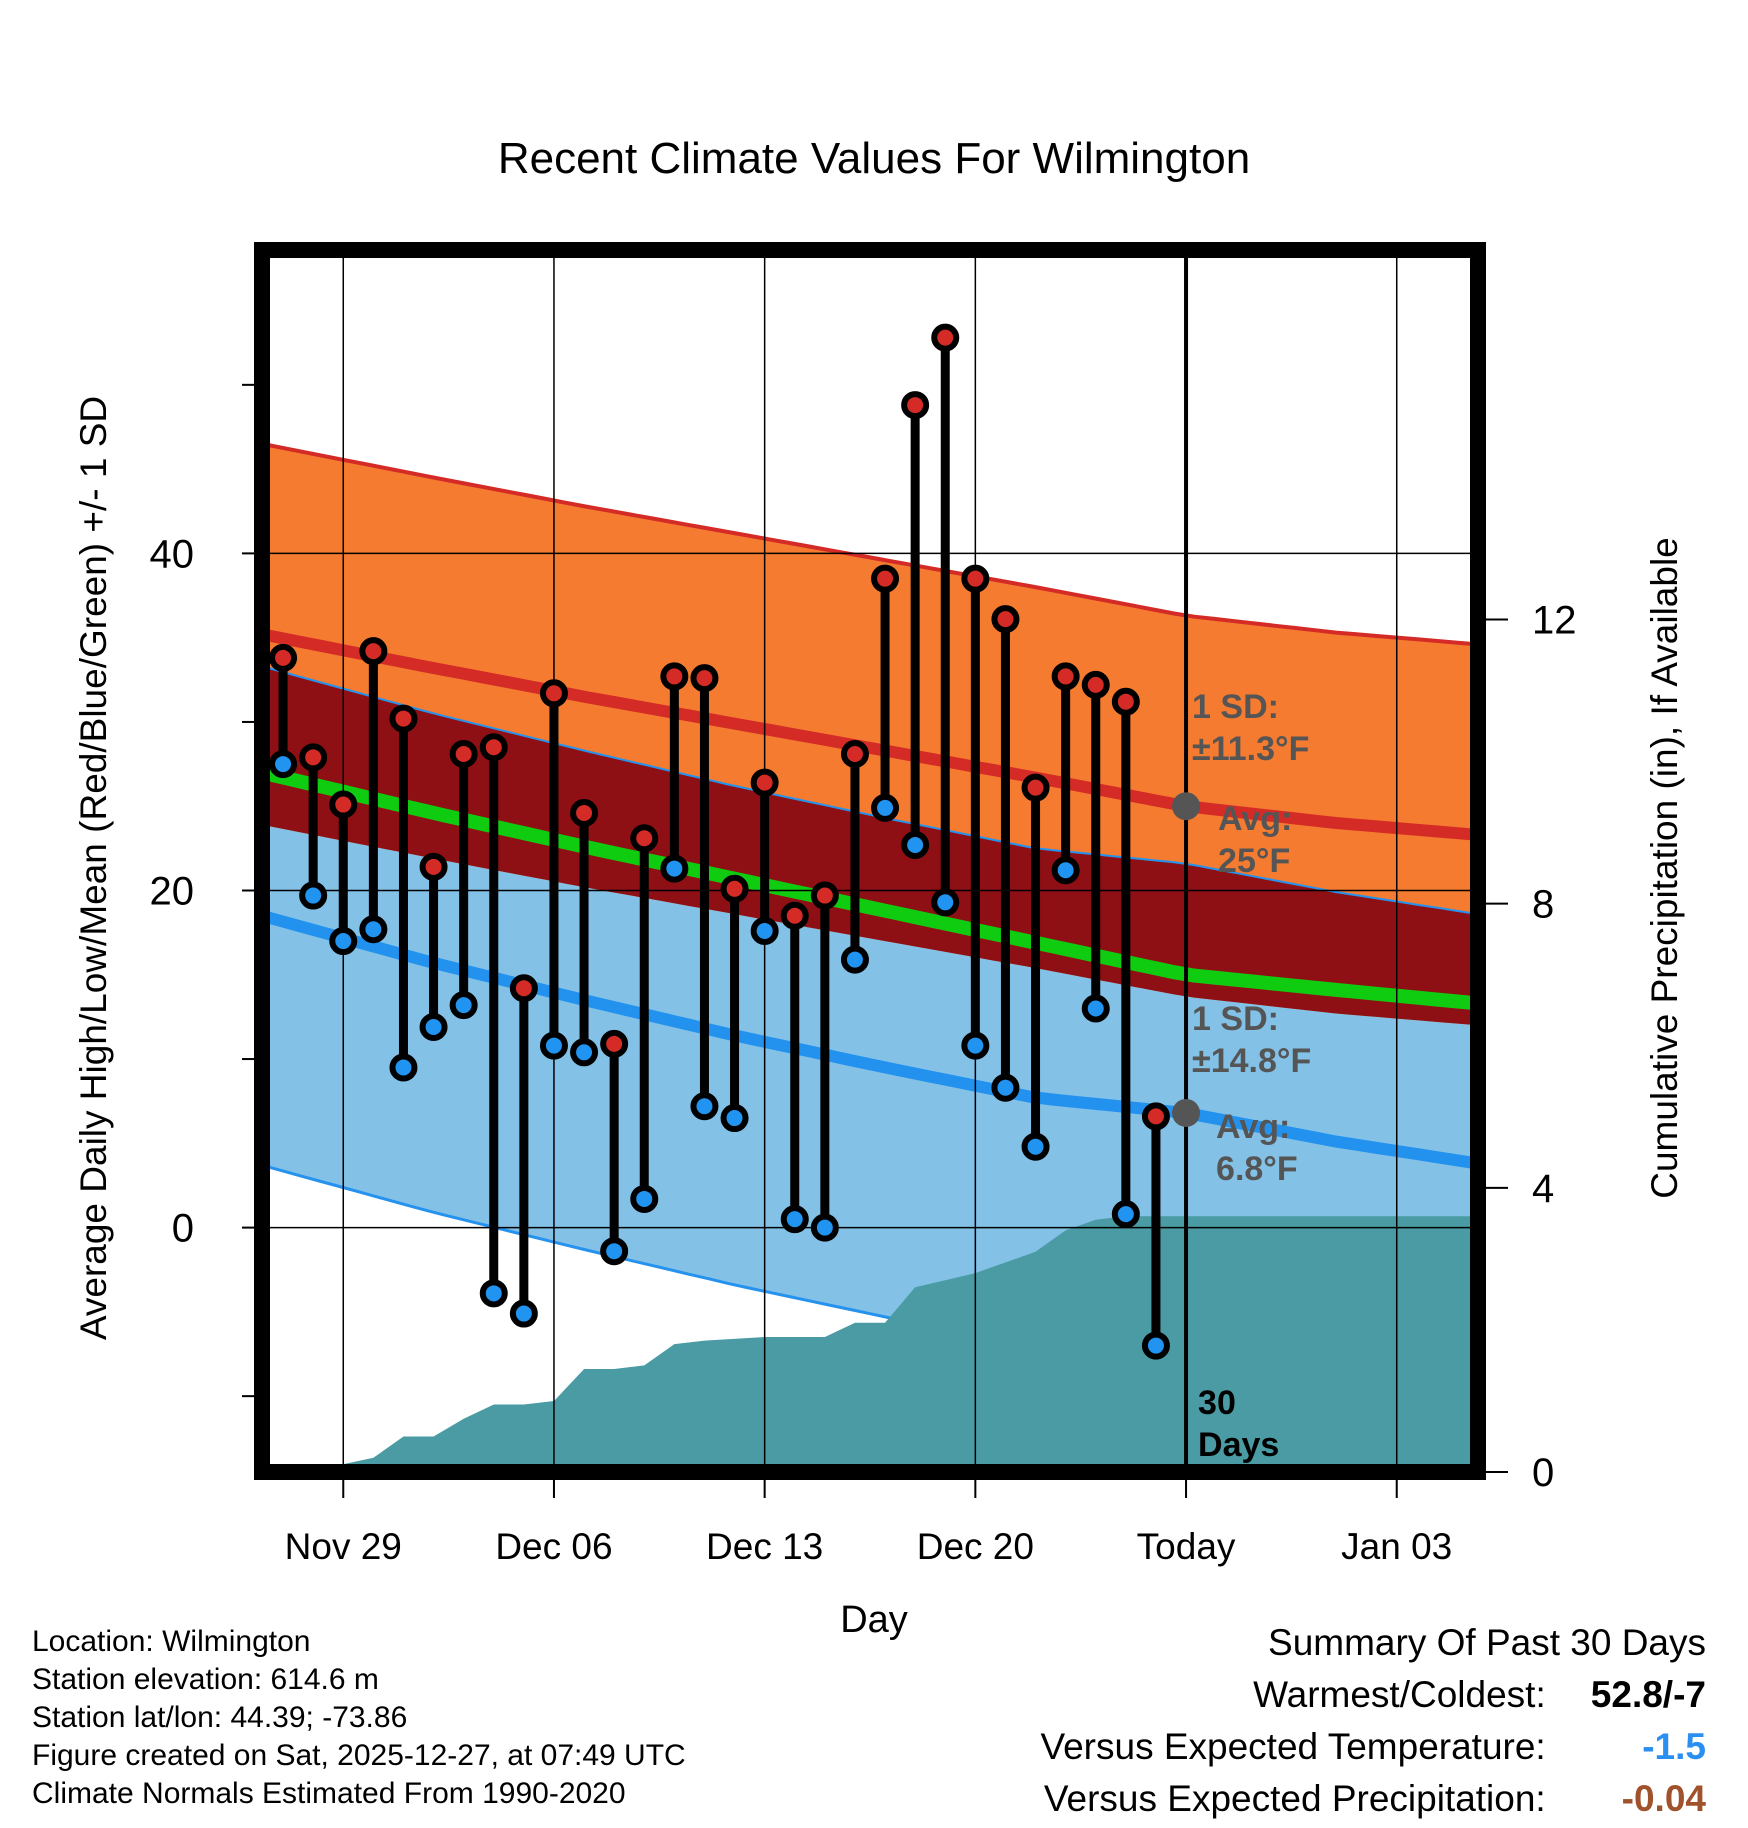 Image resolution: width=1748 pixels, height=1828 pixels. I want to click on low-avg-value: 6.8°F, so click(1257, 1169).